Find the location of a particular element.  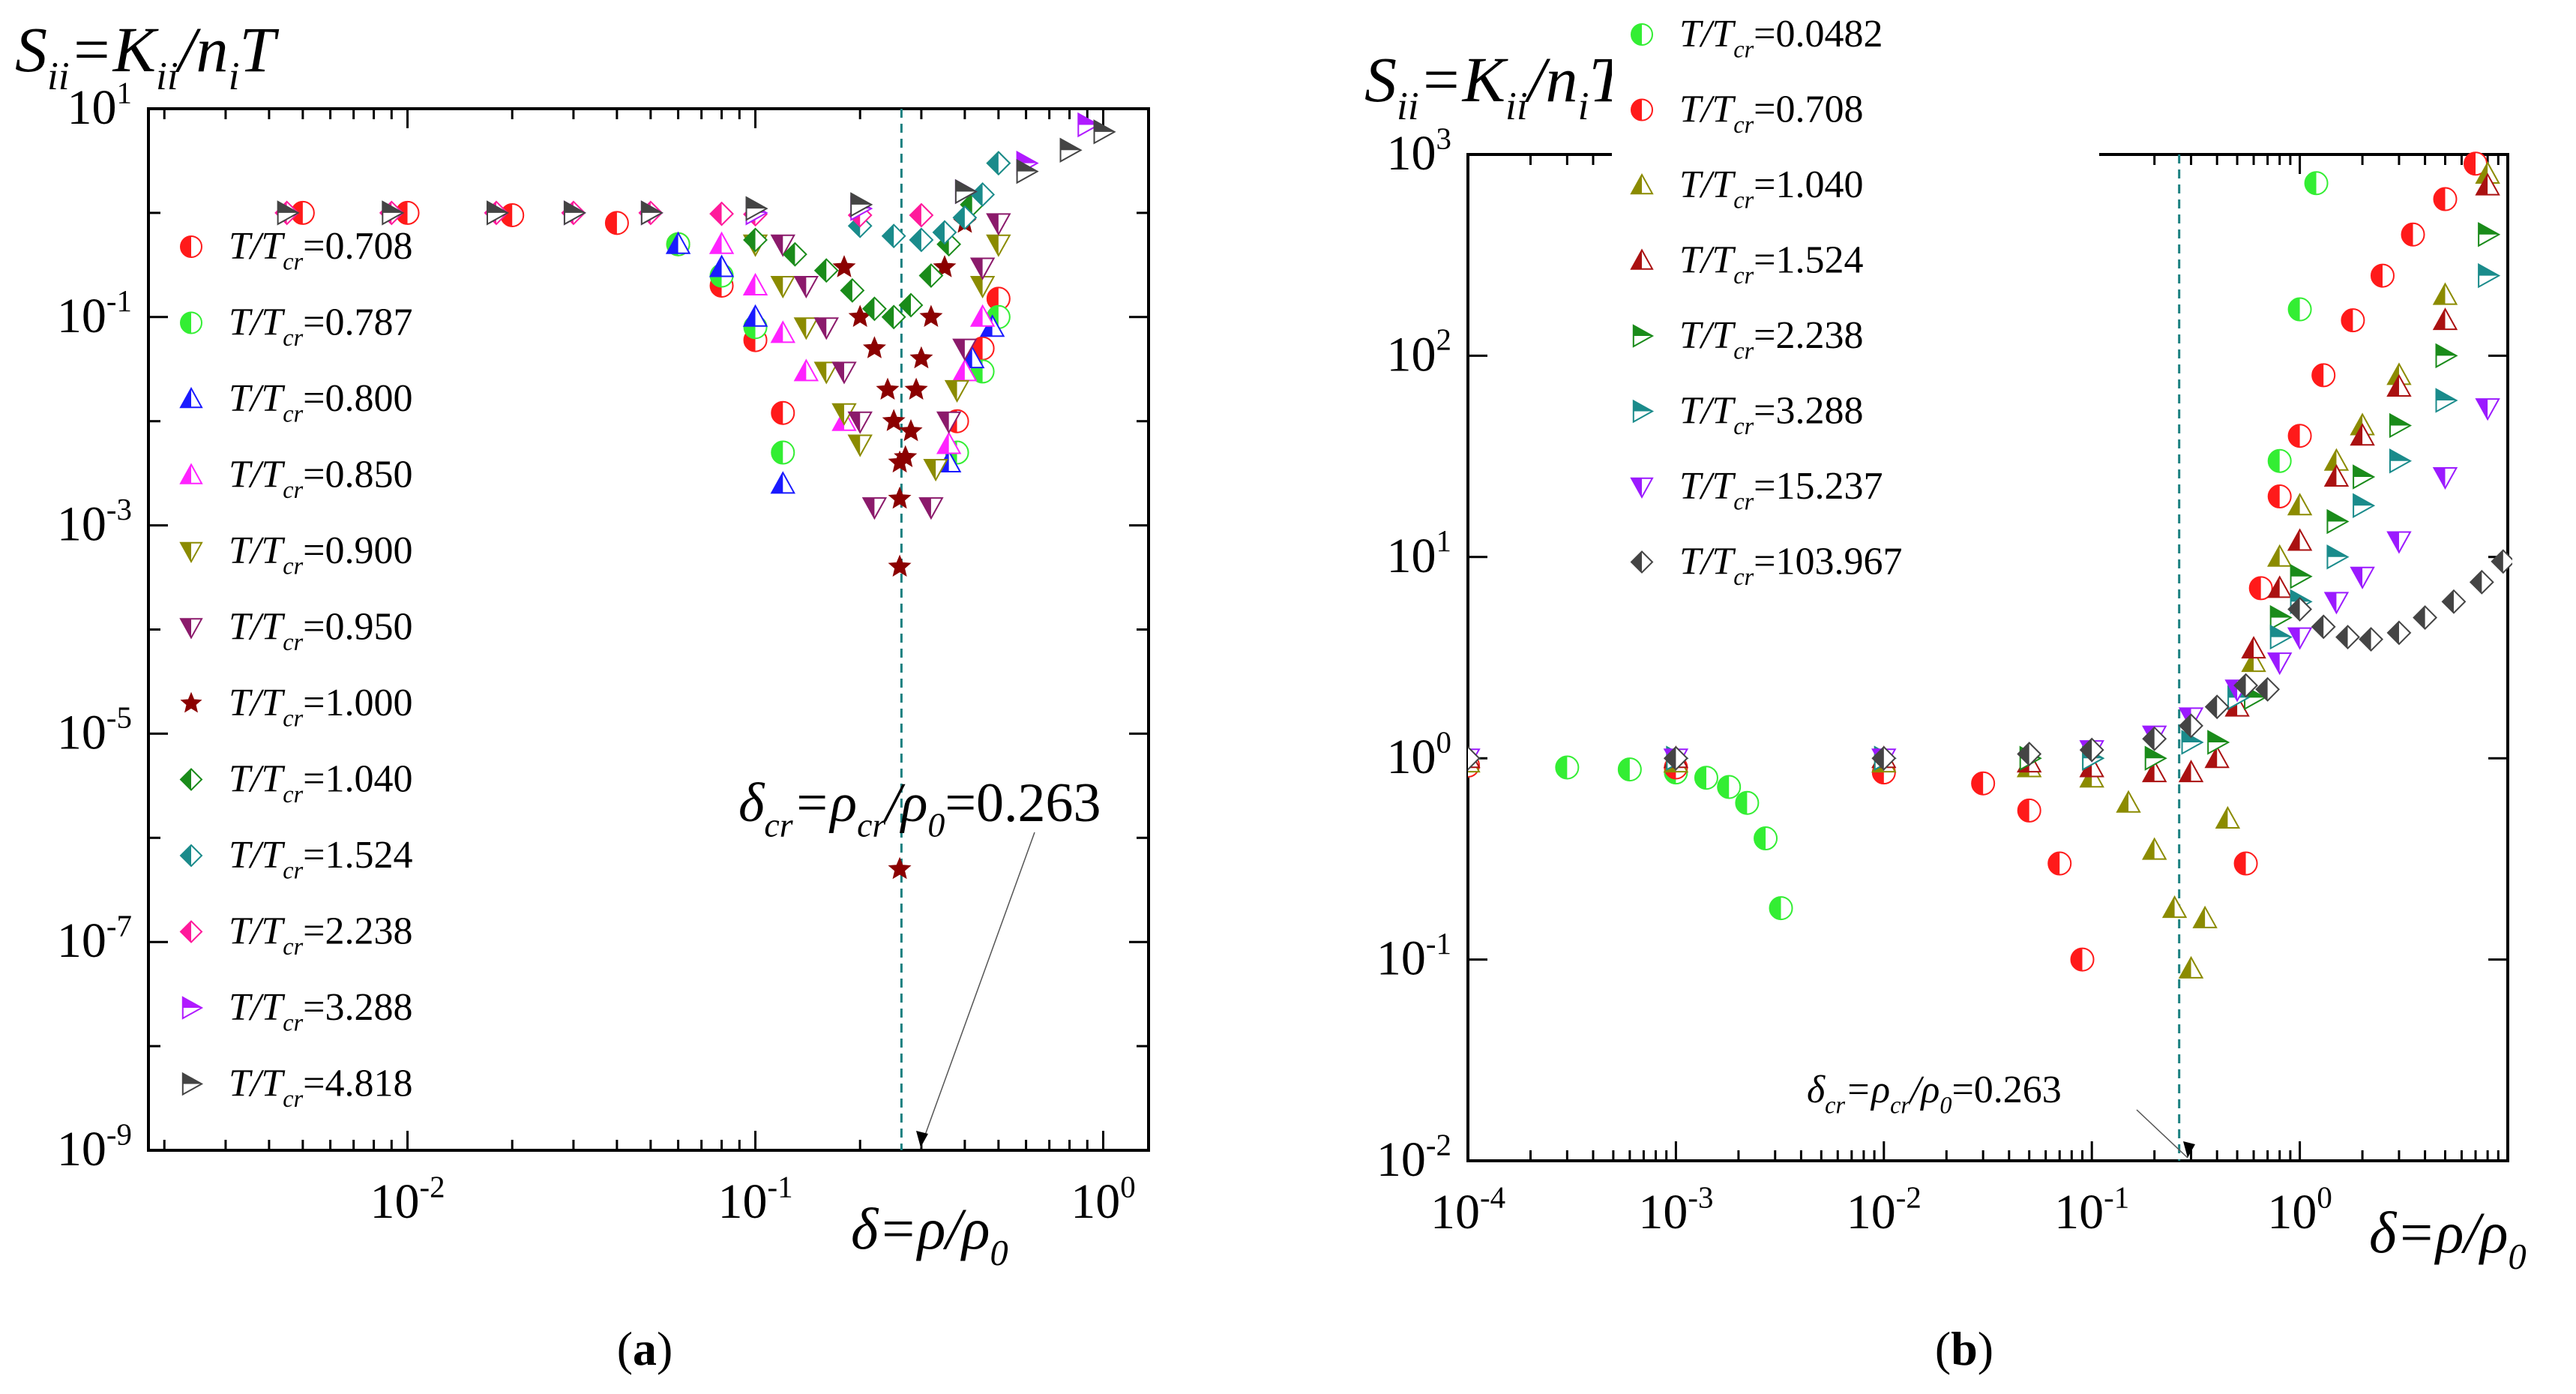

legend-entry: T/Tcr=1.000 is located at coordinates (320, 707).